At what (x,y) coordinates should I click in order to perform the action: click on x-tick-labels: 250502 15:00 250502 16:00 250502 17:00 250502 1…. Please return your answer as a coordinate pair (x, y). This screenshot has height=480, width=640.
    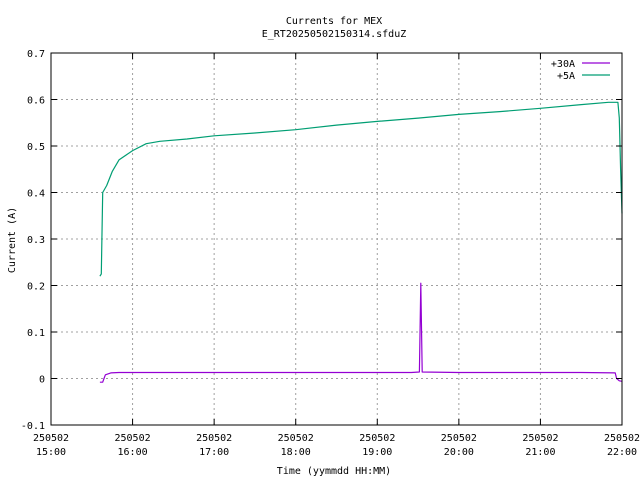
    Looking at the image, I should click on (336, 445).